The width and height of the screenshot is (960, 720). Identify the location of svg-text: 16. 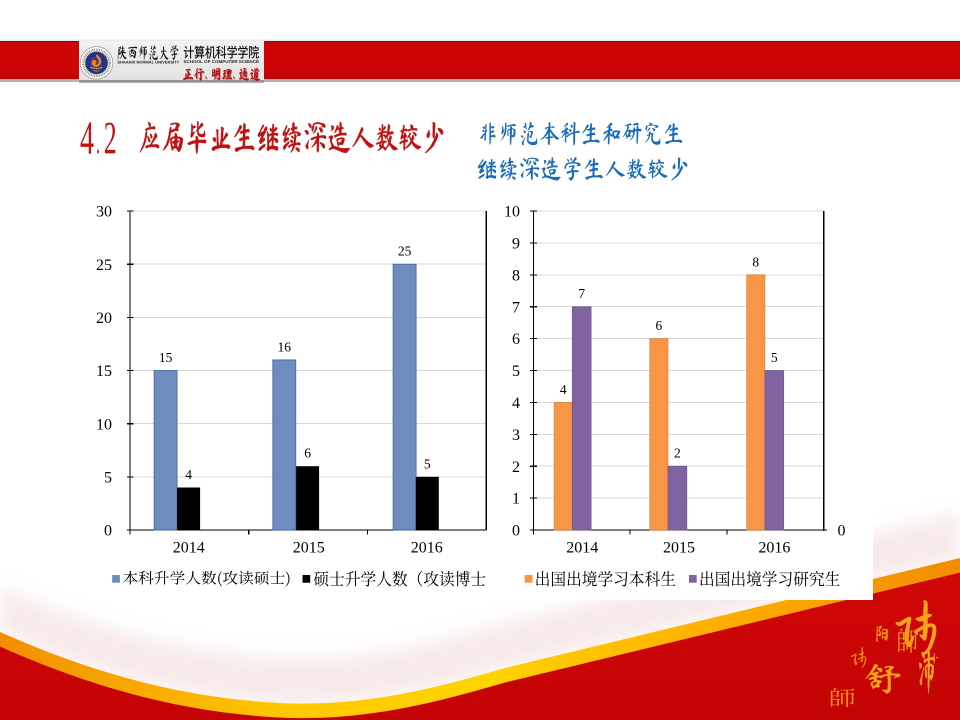
(285, 346).